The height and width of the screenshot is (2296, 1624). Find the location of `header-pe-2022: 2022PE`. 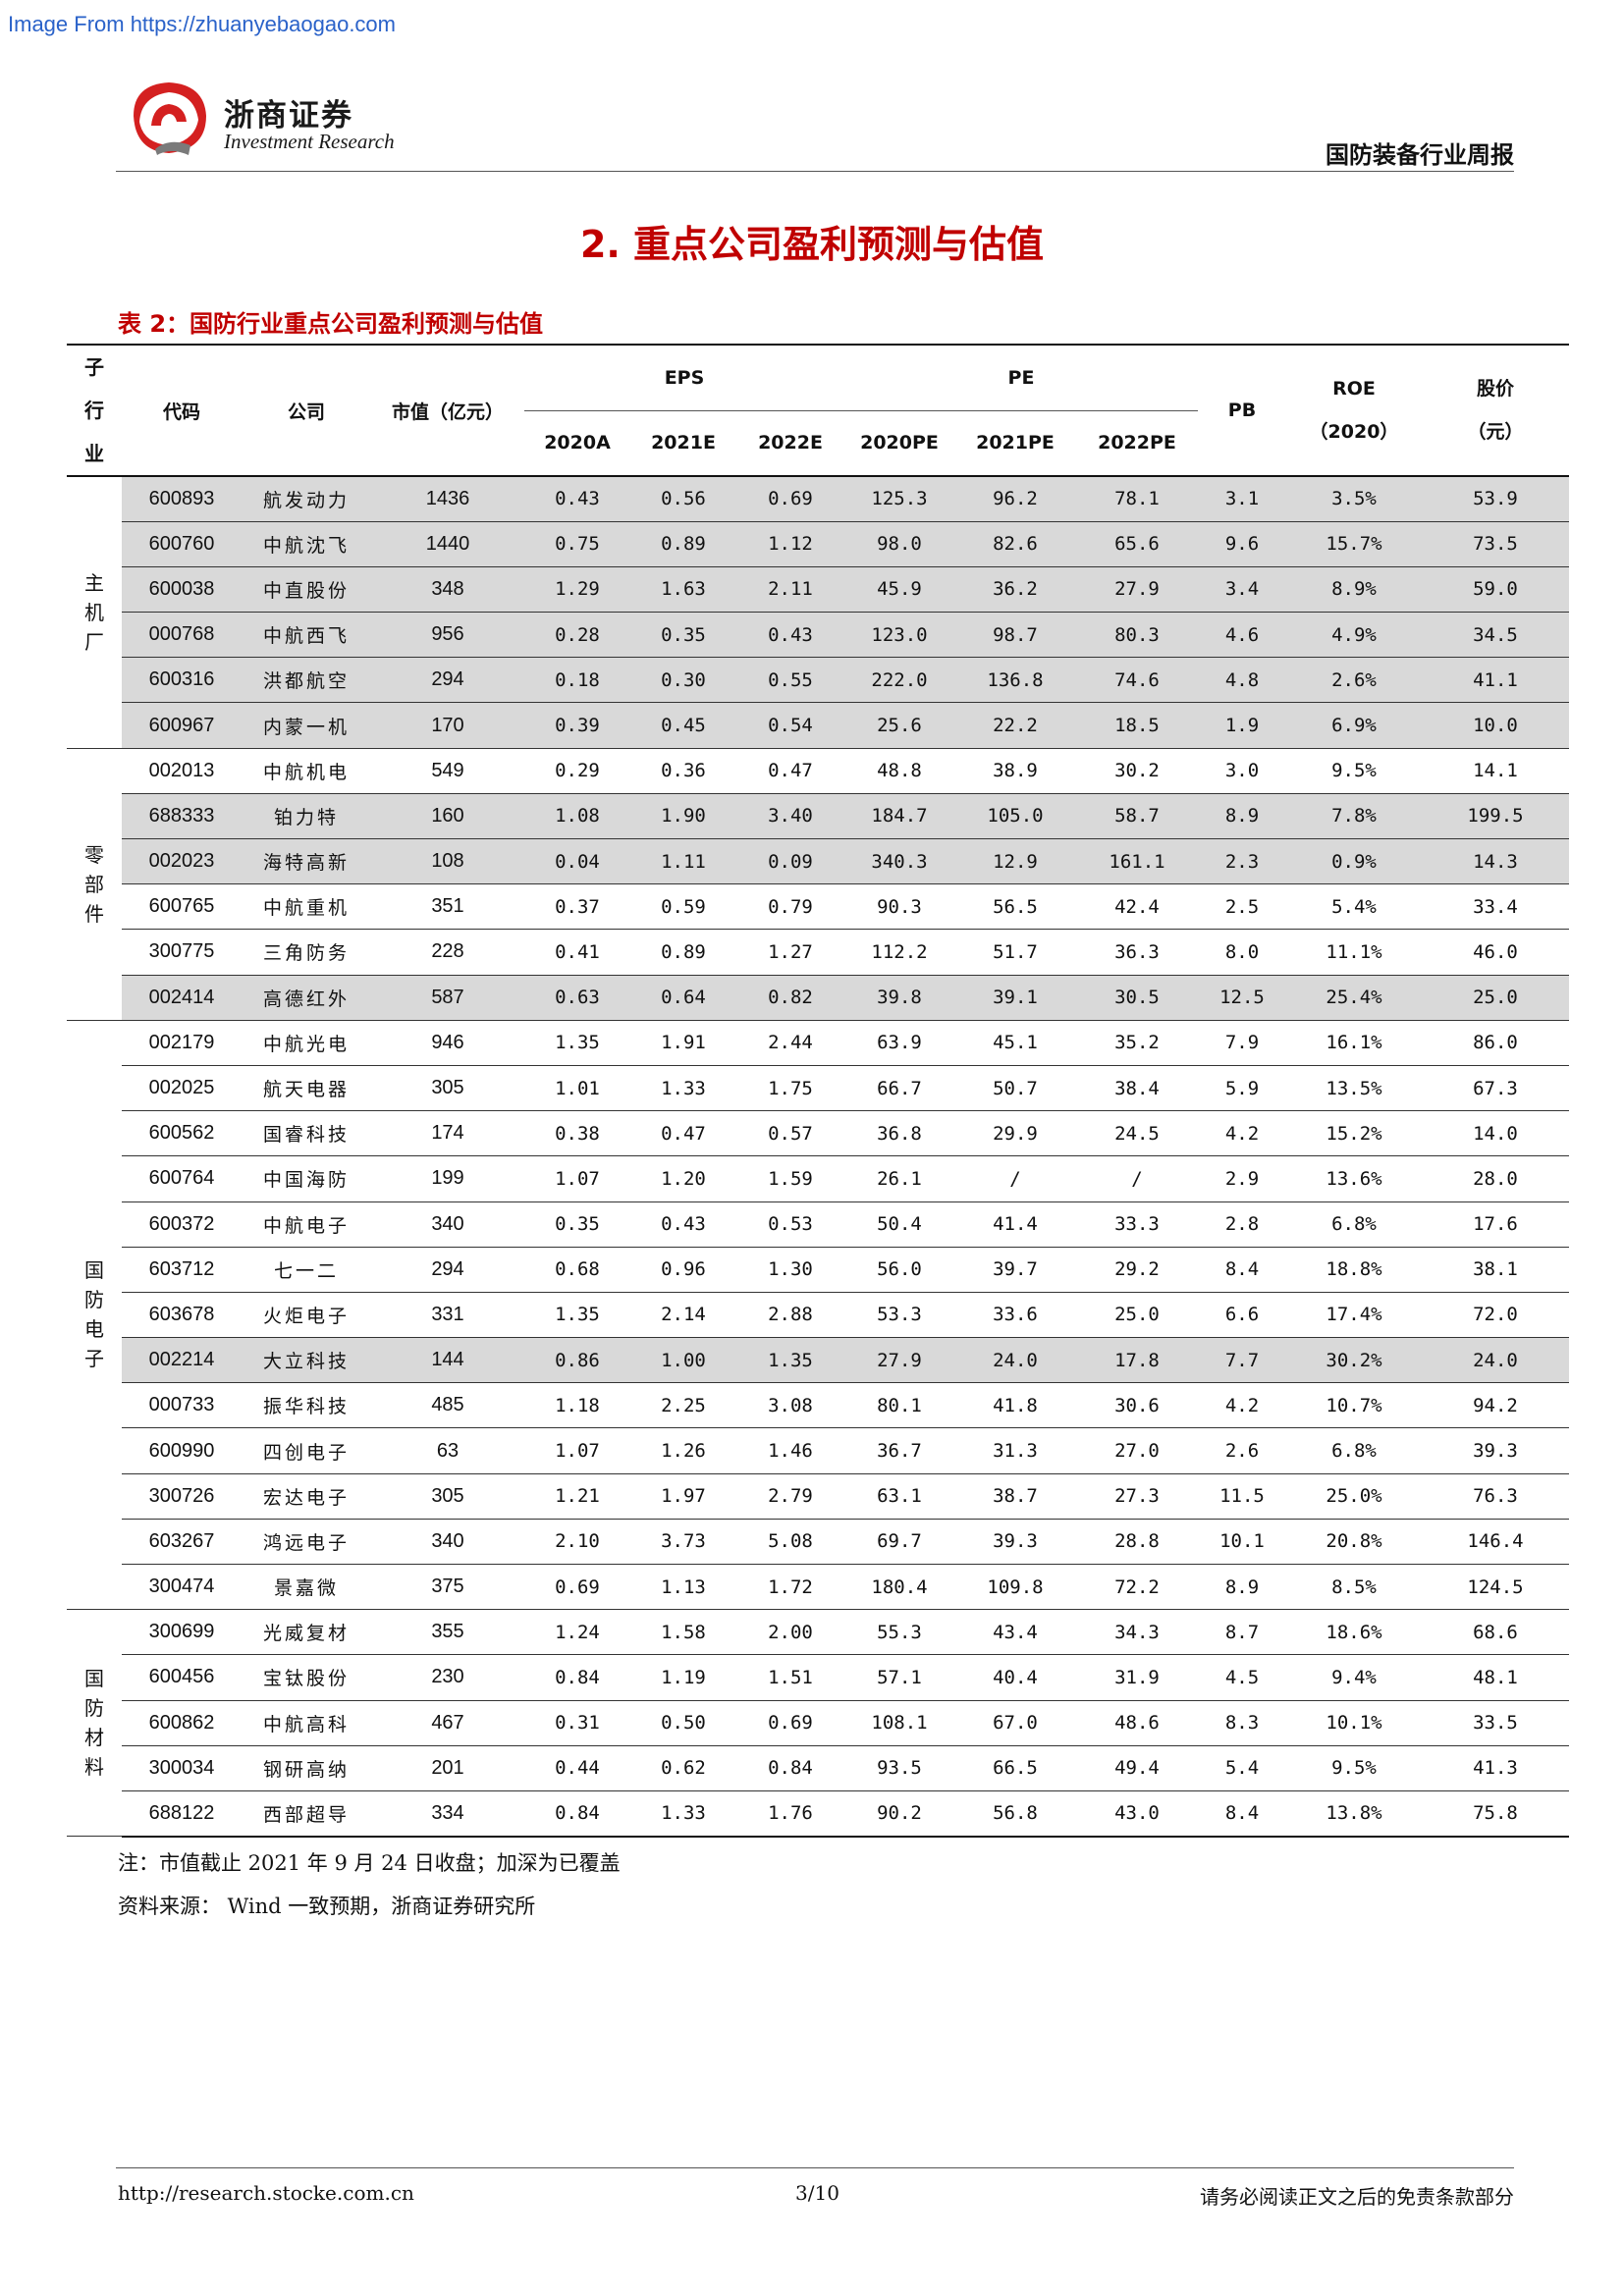

header-pe-2022: 2022PE is located at coordinates (1137, 443).